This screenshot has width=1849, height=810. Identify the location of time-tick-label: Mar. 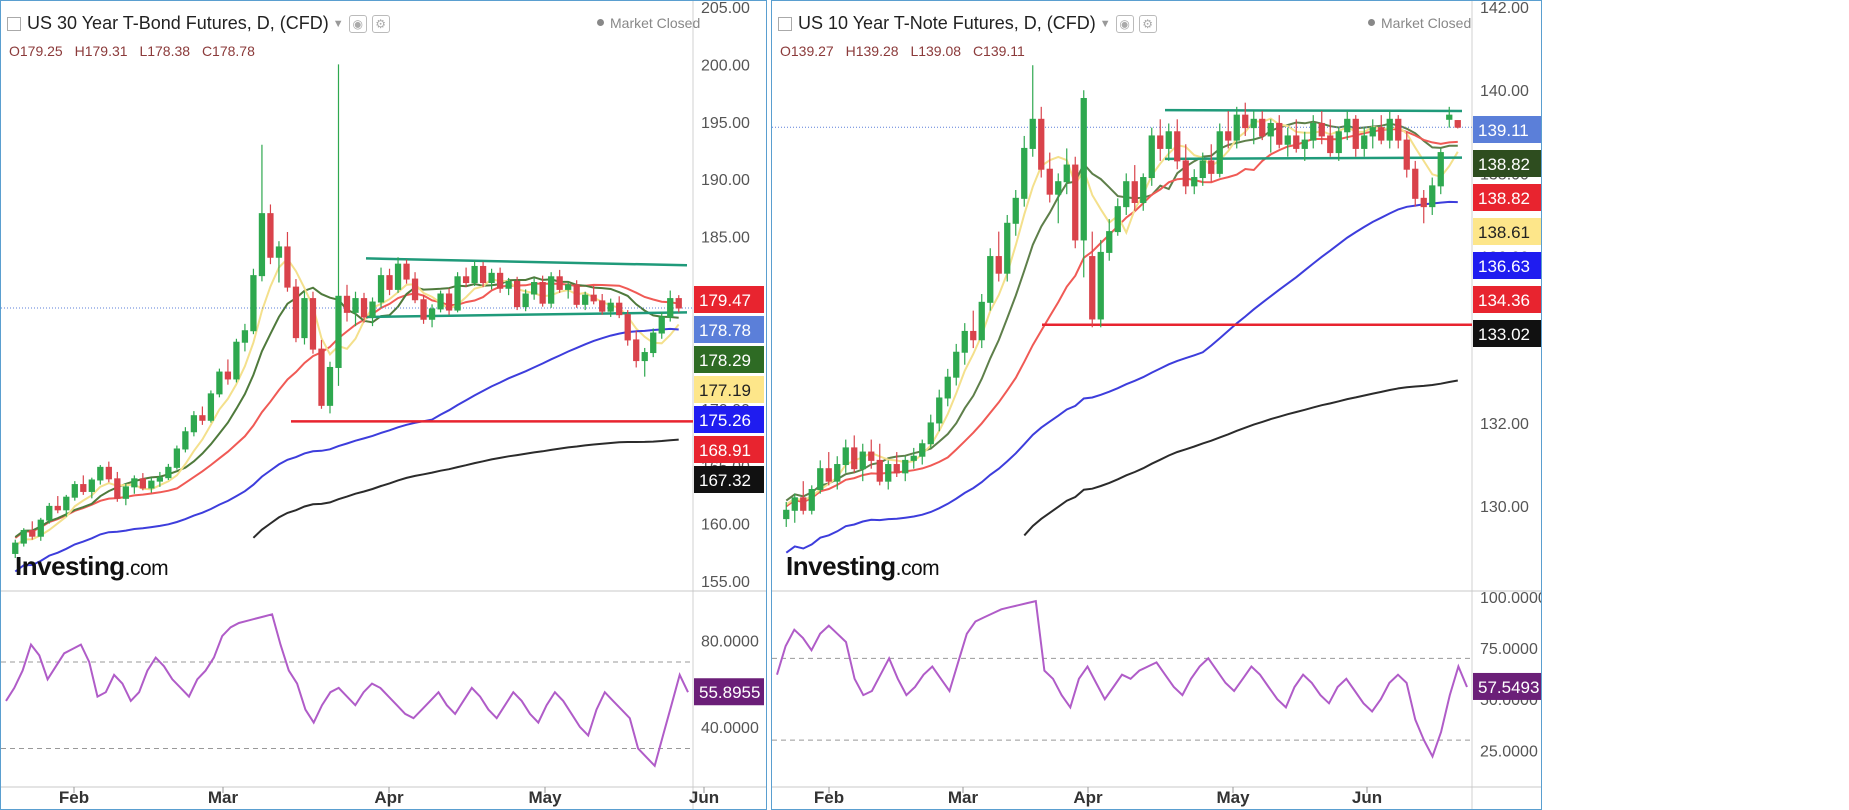
(963, 797).